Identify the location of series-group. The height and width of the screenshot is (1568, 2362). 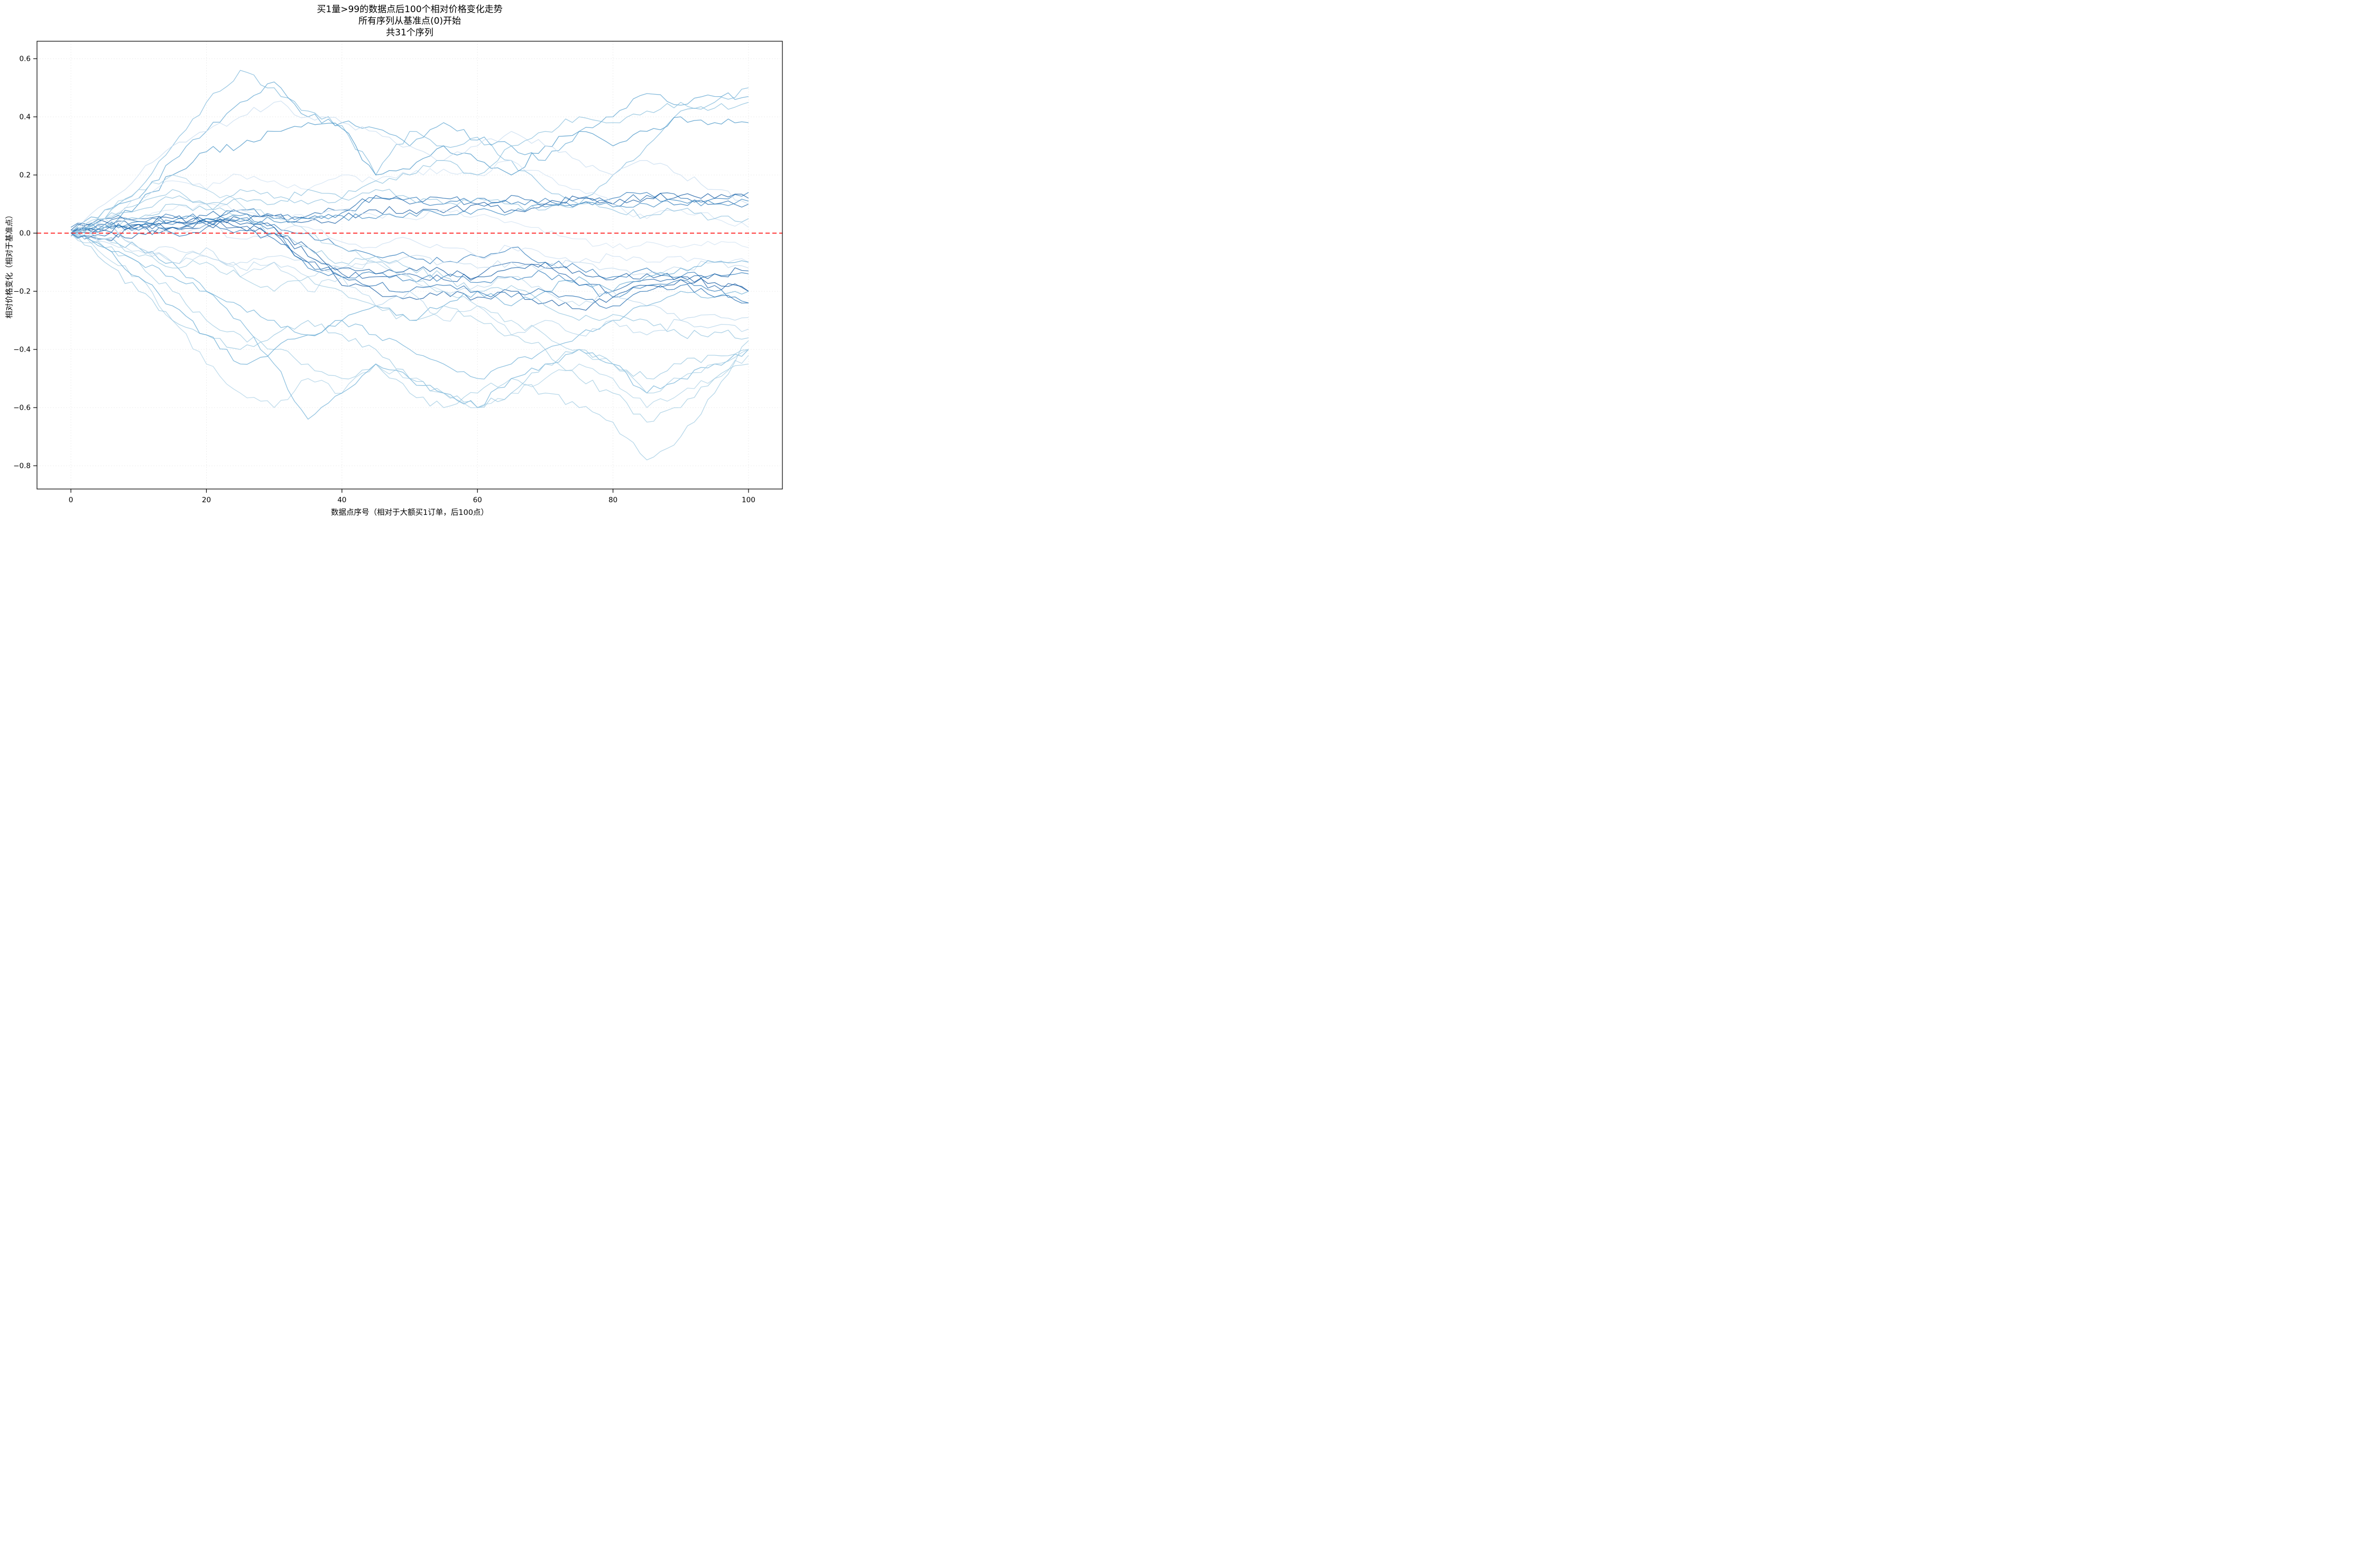
(409, 265).